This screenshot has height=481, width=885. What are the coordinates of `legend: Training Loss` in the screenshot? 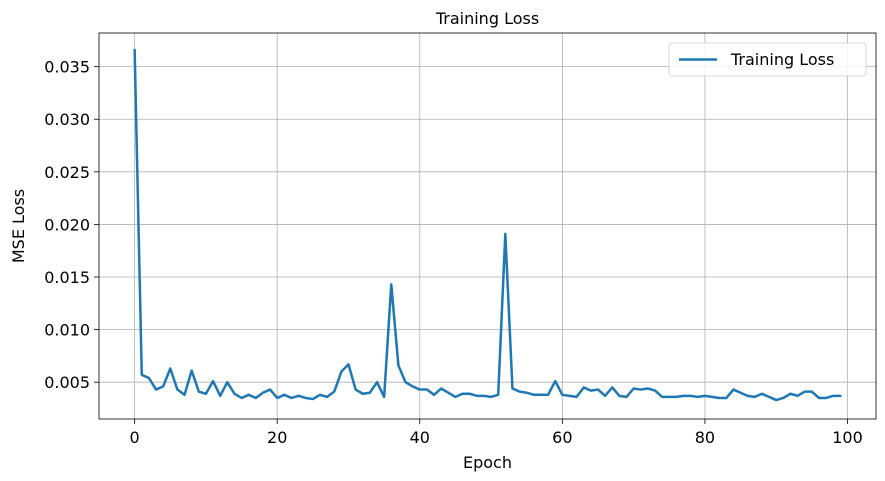 It's located at (767, 59).